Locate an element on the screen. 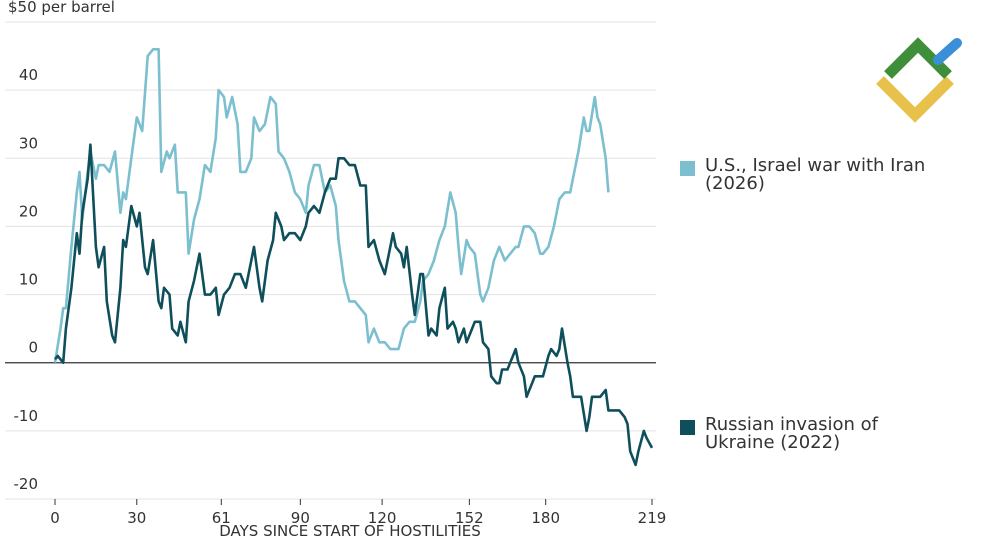 This screenshot has height=545, width=1000. logo-blue is located at coordinates (947, 51).